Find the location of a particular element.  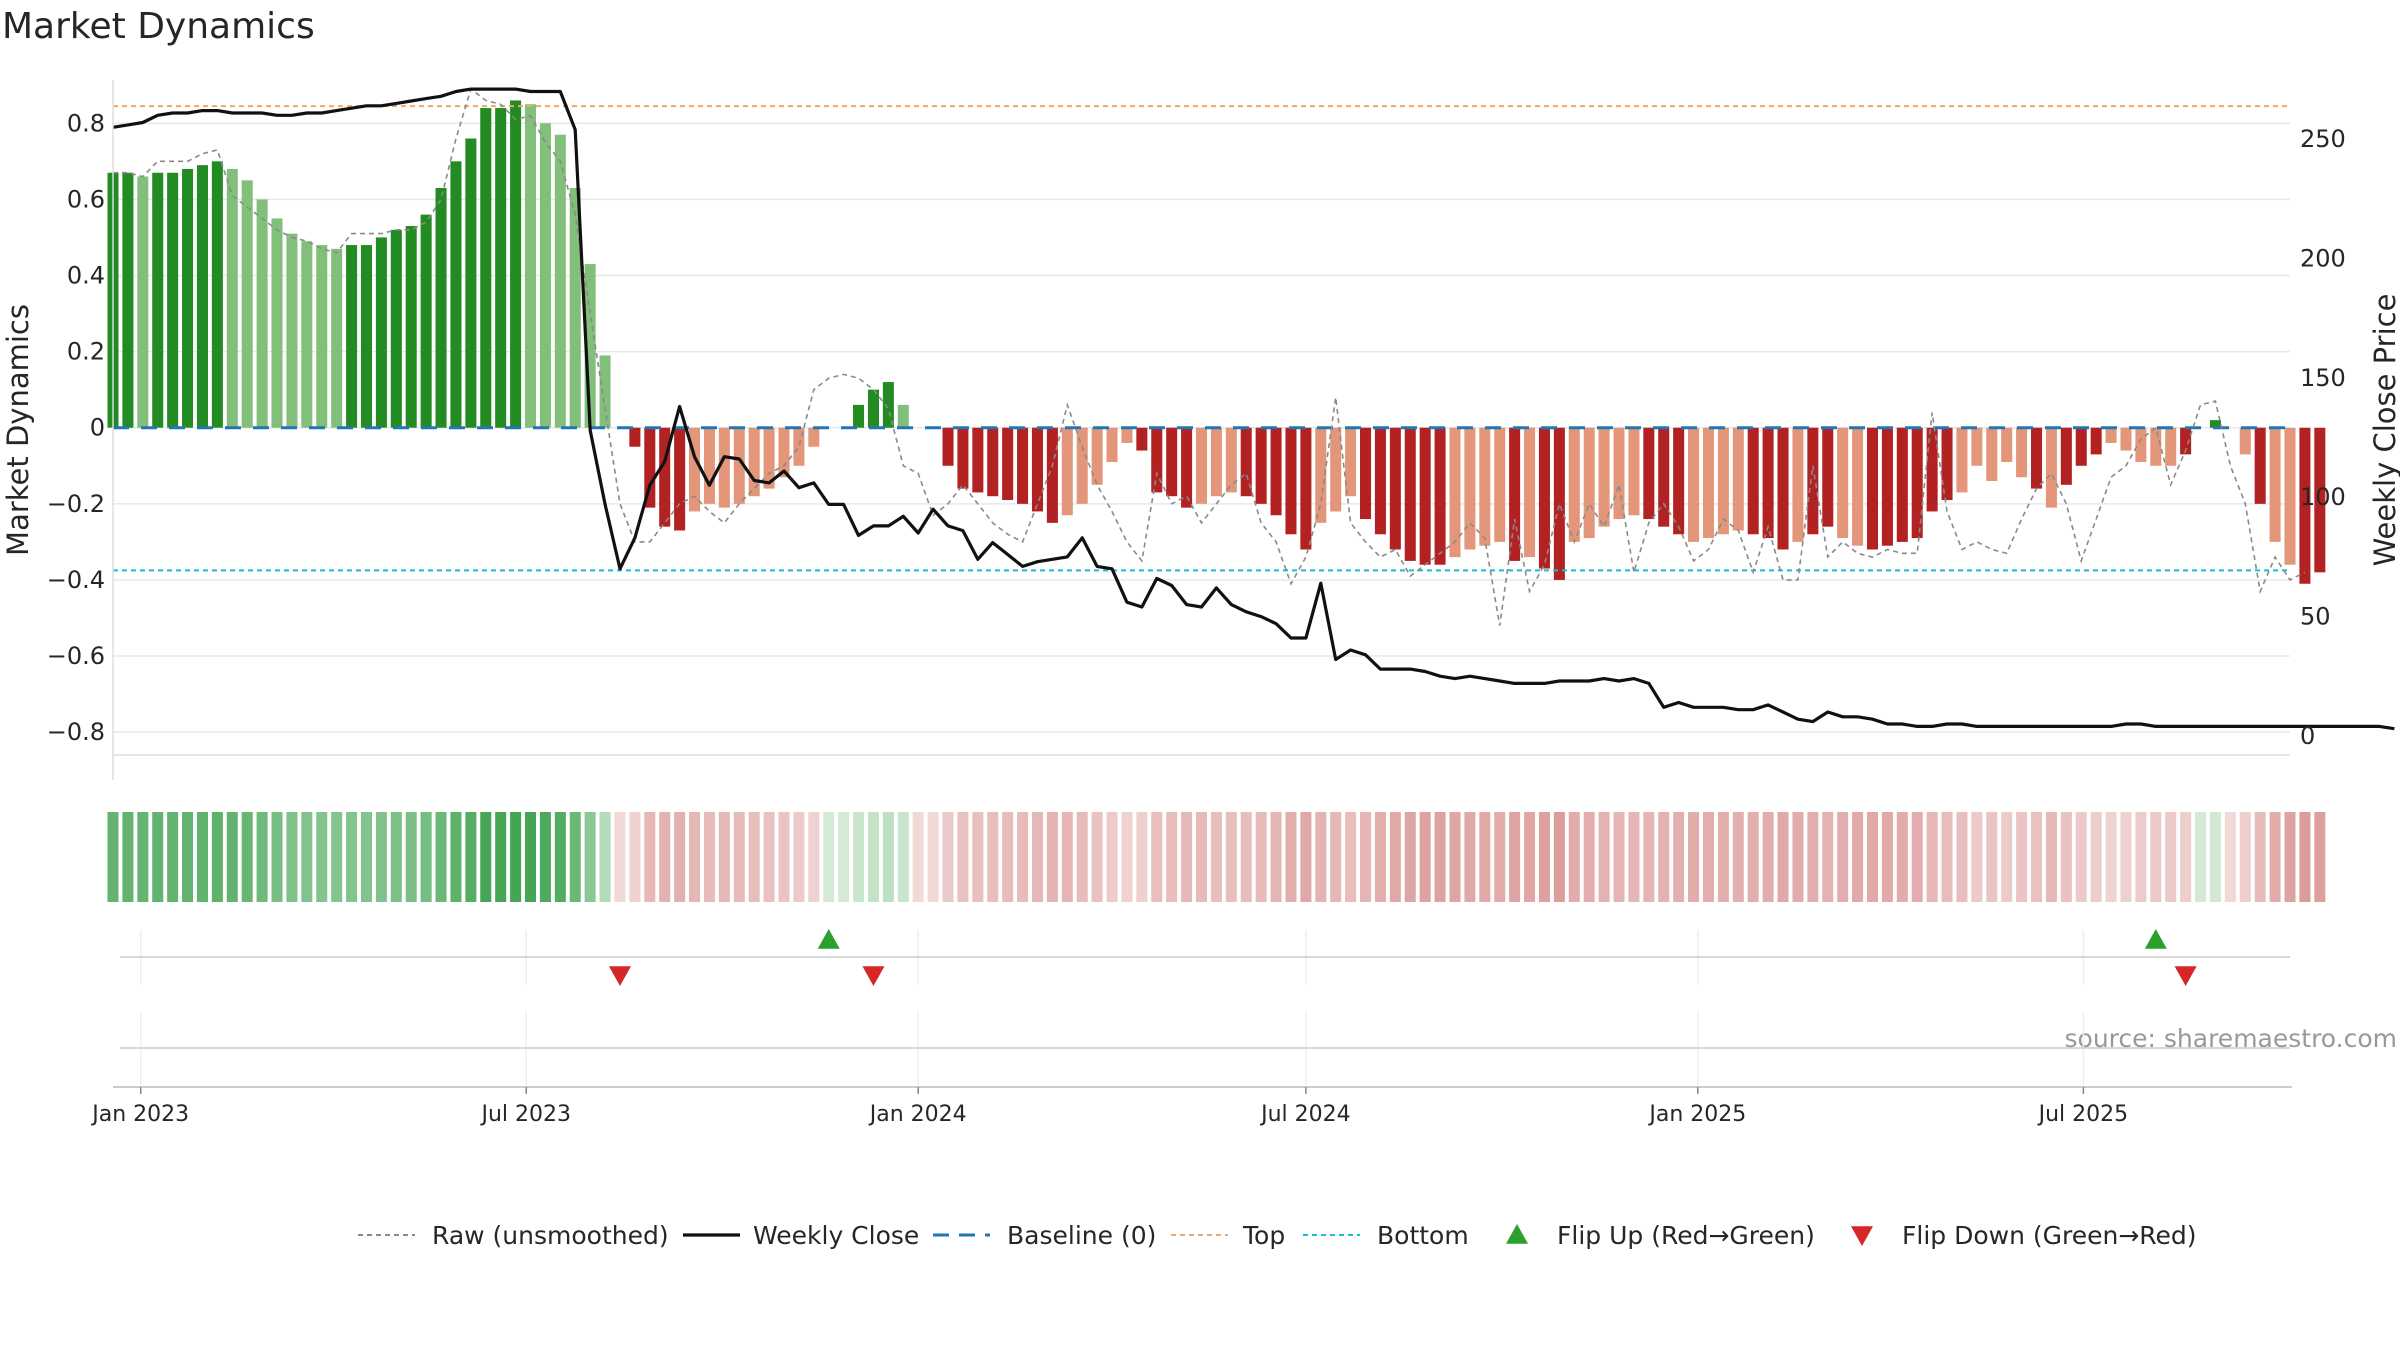

x-tick-label: Jan 2023 is located at coordinates (139, 1114).